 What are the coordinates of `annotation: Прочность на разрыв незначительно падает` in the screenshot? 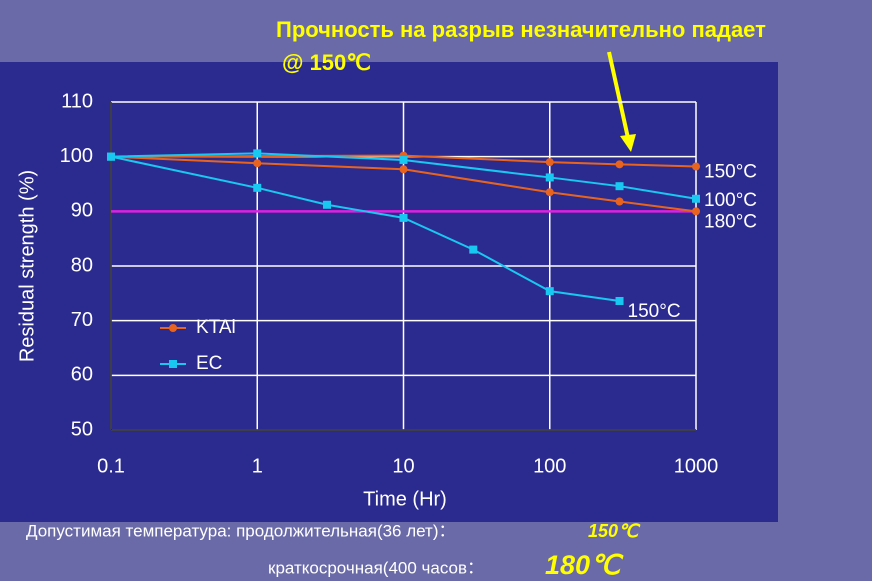 It's located at (521, 29).